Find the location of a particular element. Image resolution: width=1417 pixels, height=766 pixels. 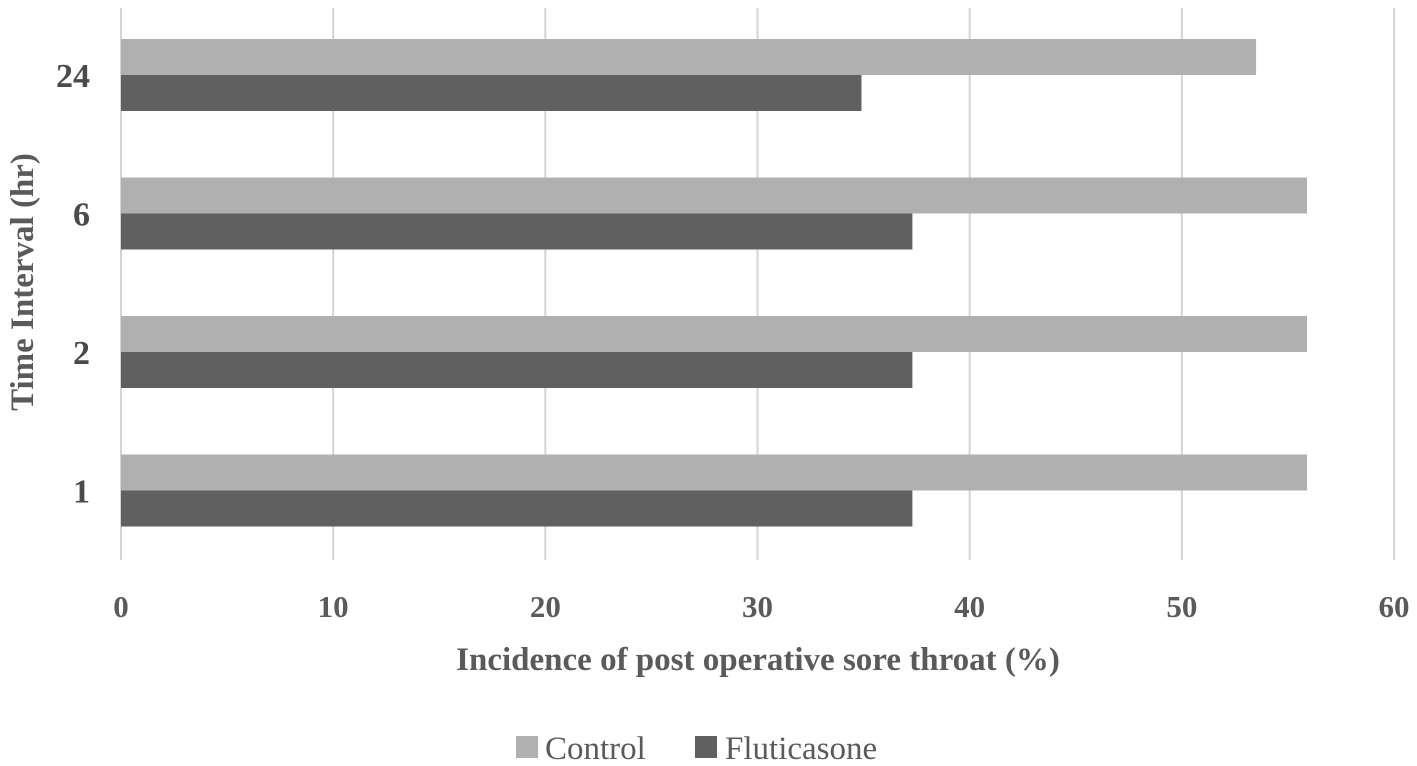

legend-swatch-fluticasone is located at coordinates (706, 747).